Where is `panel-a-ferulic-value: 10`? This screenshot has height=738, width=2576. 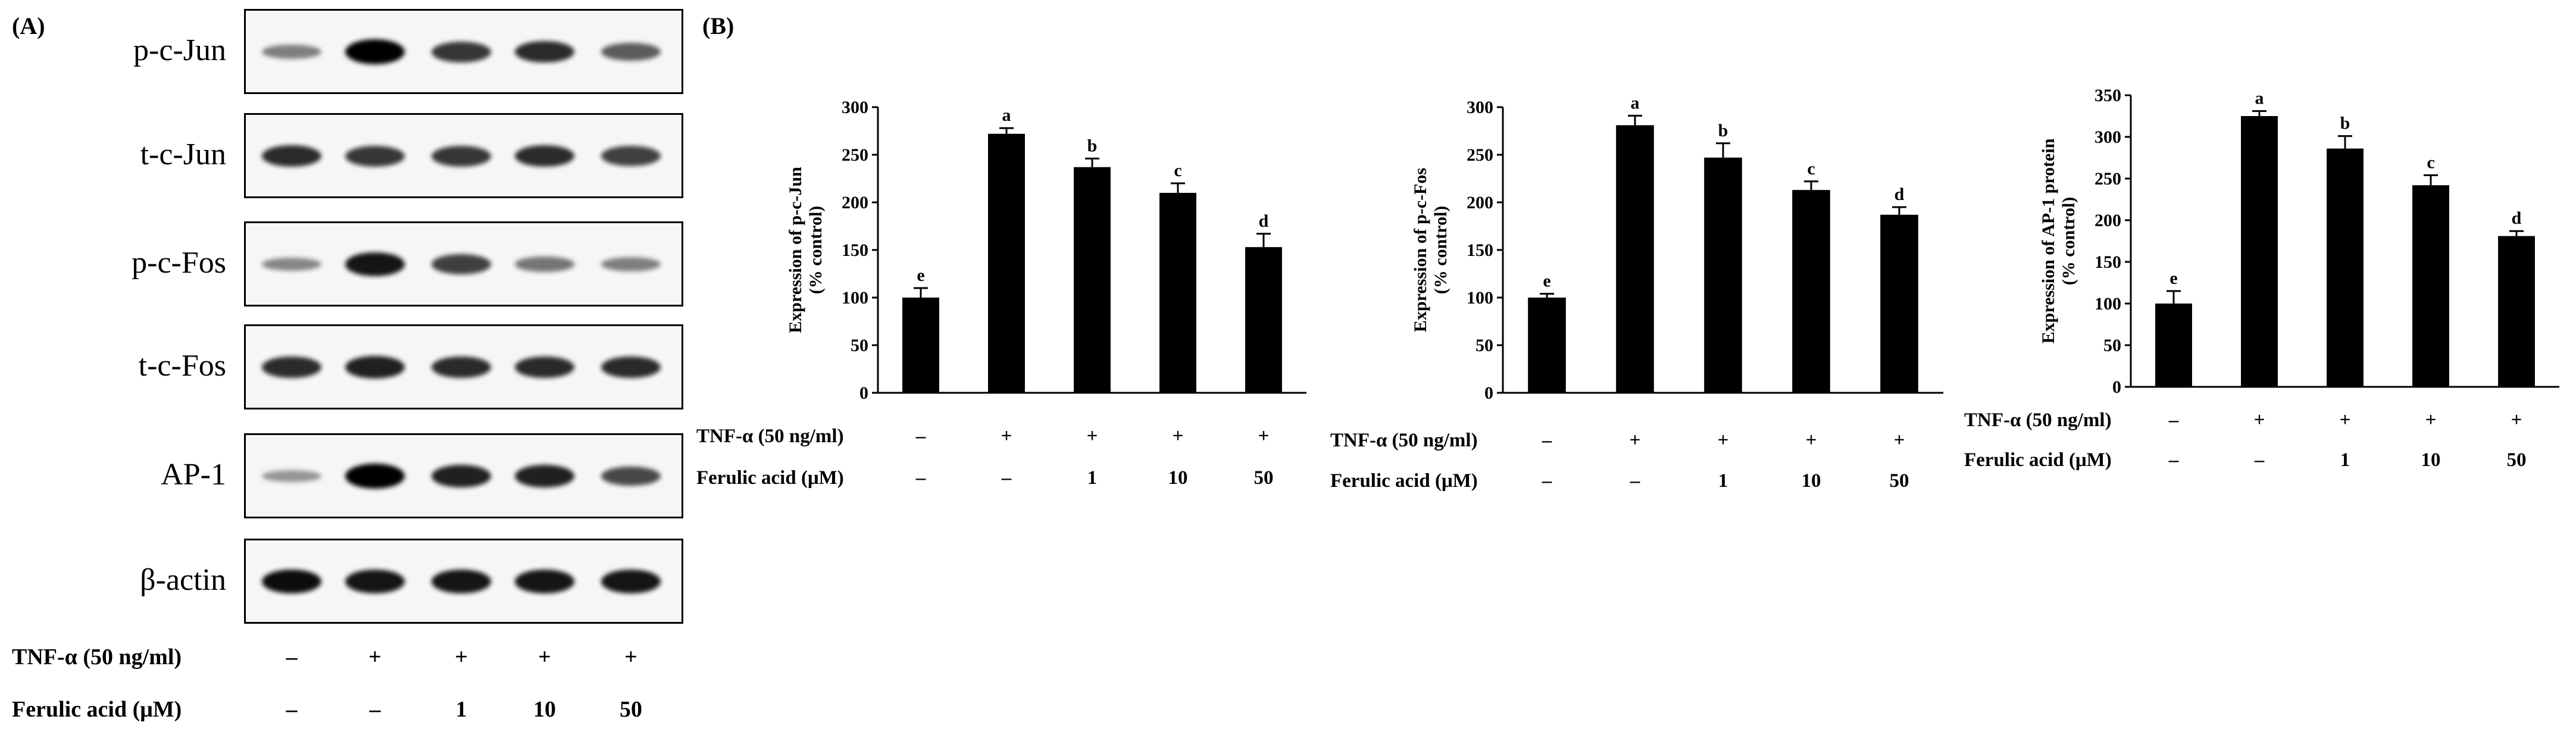 panel-a-ferulic-value: 10 is located at coordinates (544, 710).